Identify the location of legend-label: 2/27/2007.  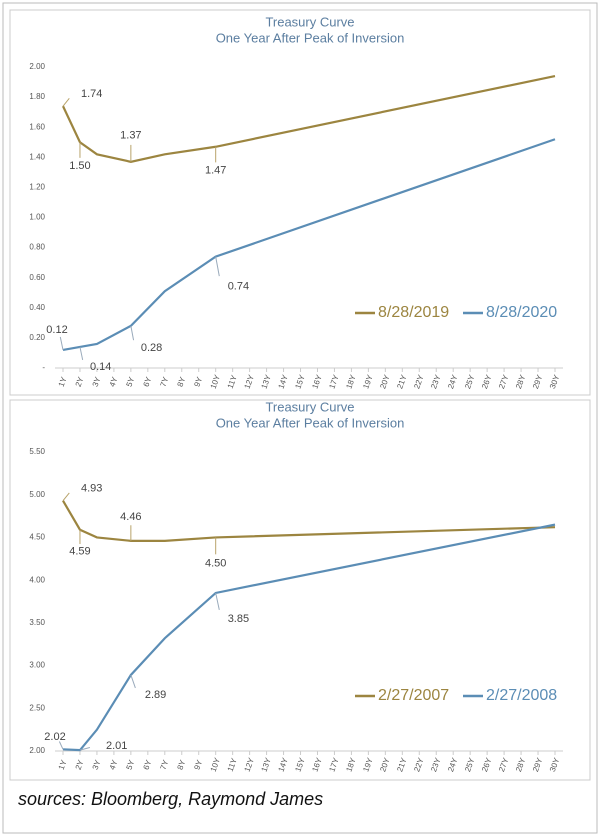
(413, 695).